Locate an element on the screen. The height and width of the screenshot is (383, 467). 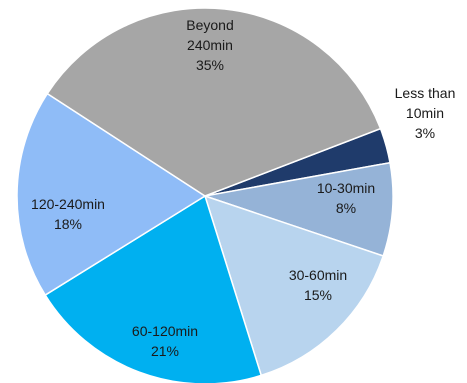
slice-label-line: 120-240min is located at coordinates (68, 204).